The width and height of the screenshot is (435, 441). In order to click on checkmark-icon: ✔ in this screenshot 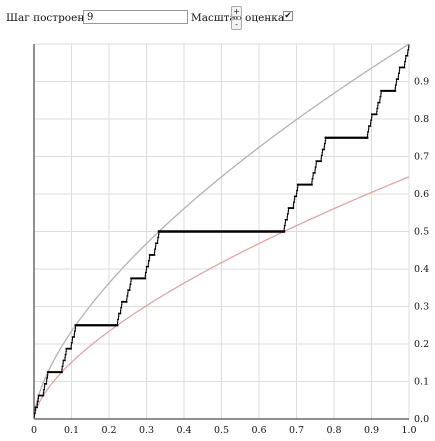, I will do `click(288, 16)`.